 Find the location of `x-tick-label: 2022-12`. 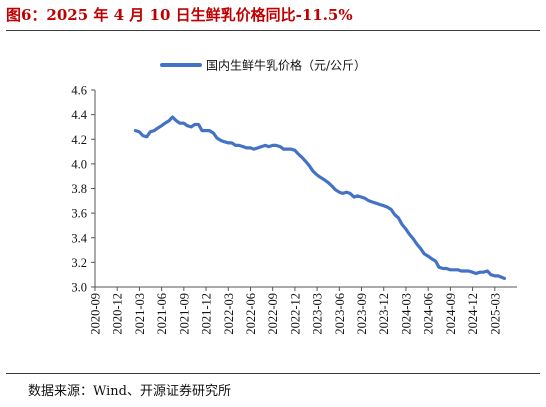

x-tick-label: 2022-12 is located at coordinates (295, 314).